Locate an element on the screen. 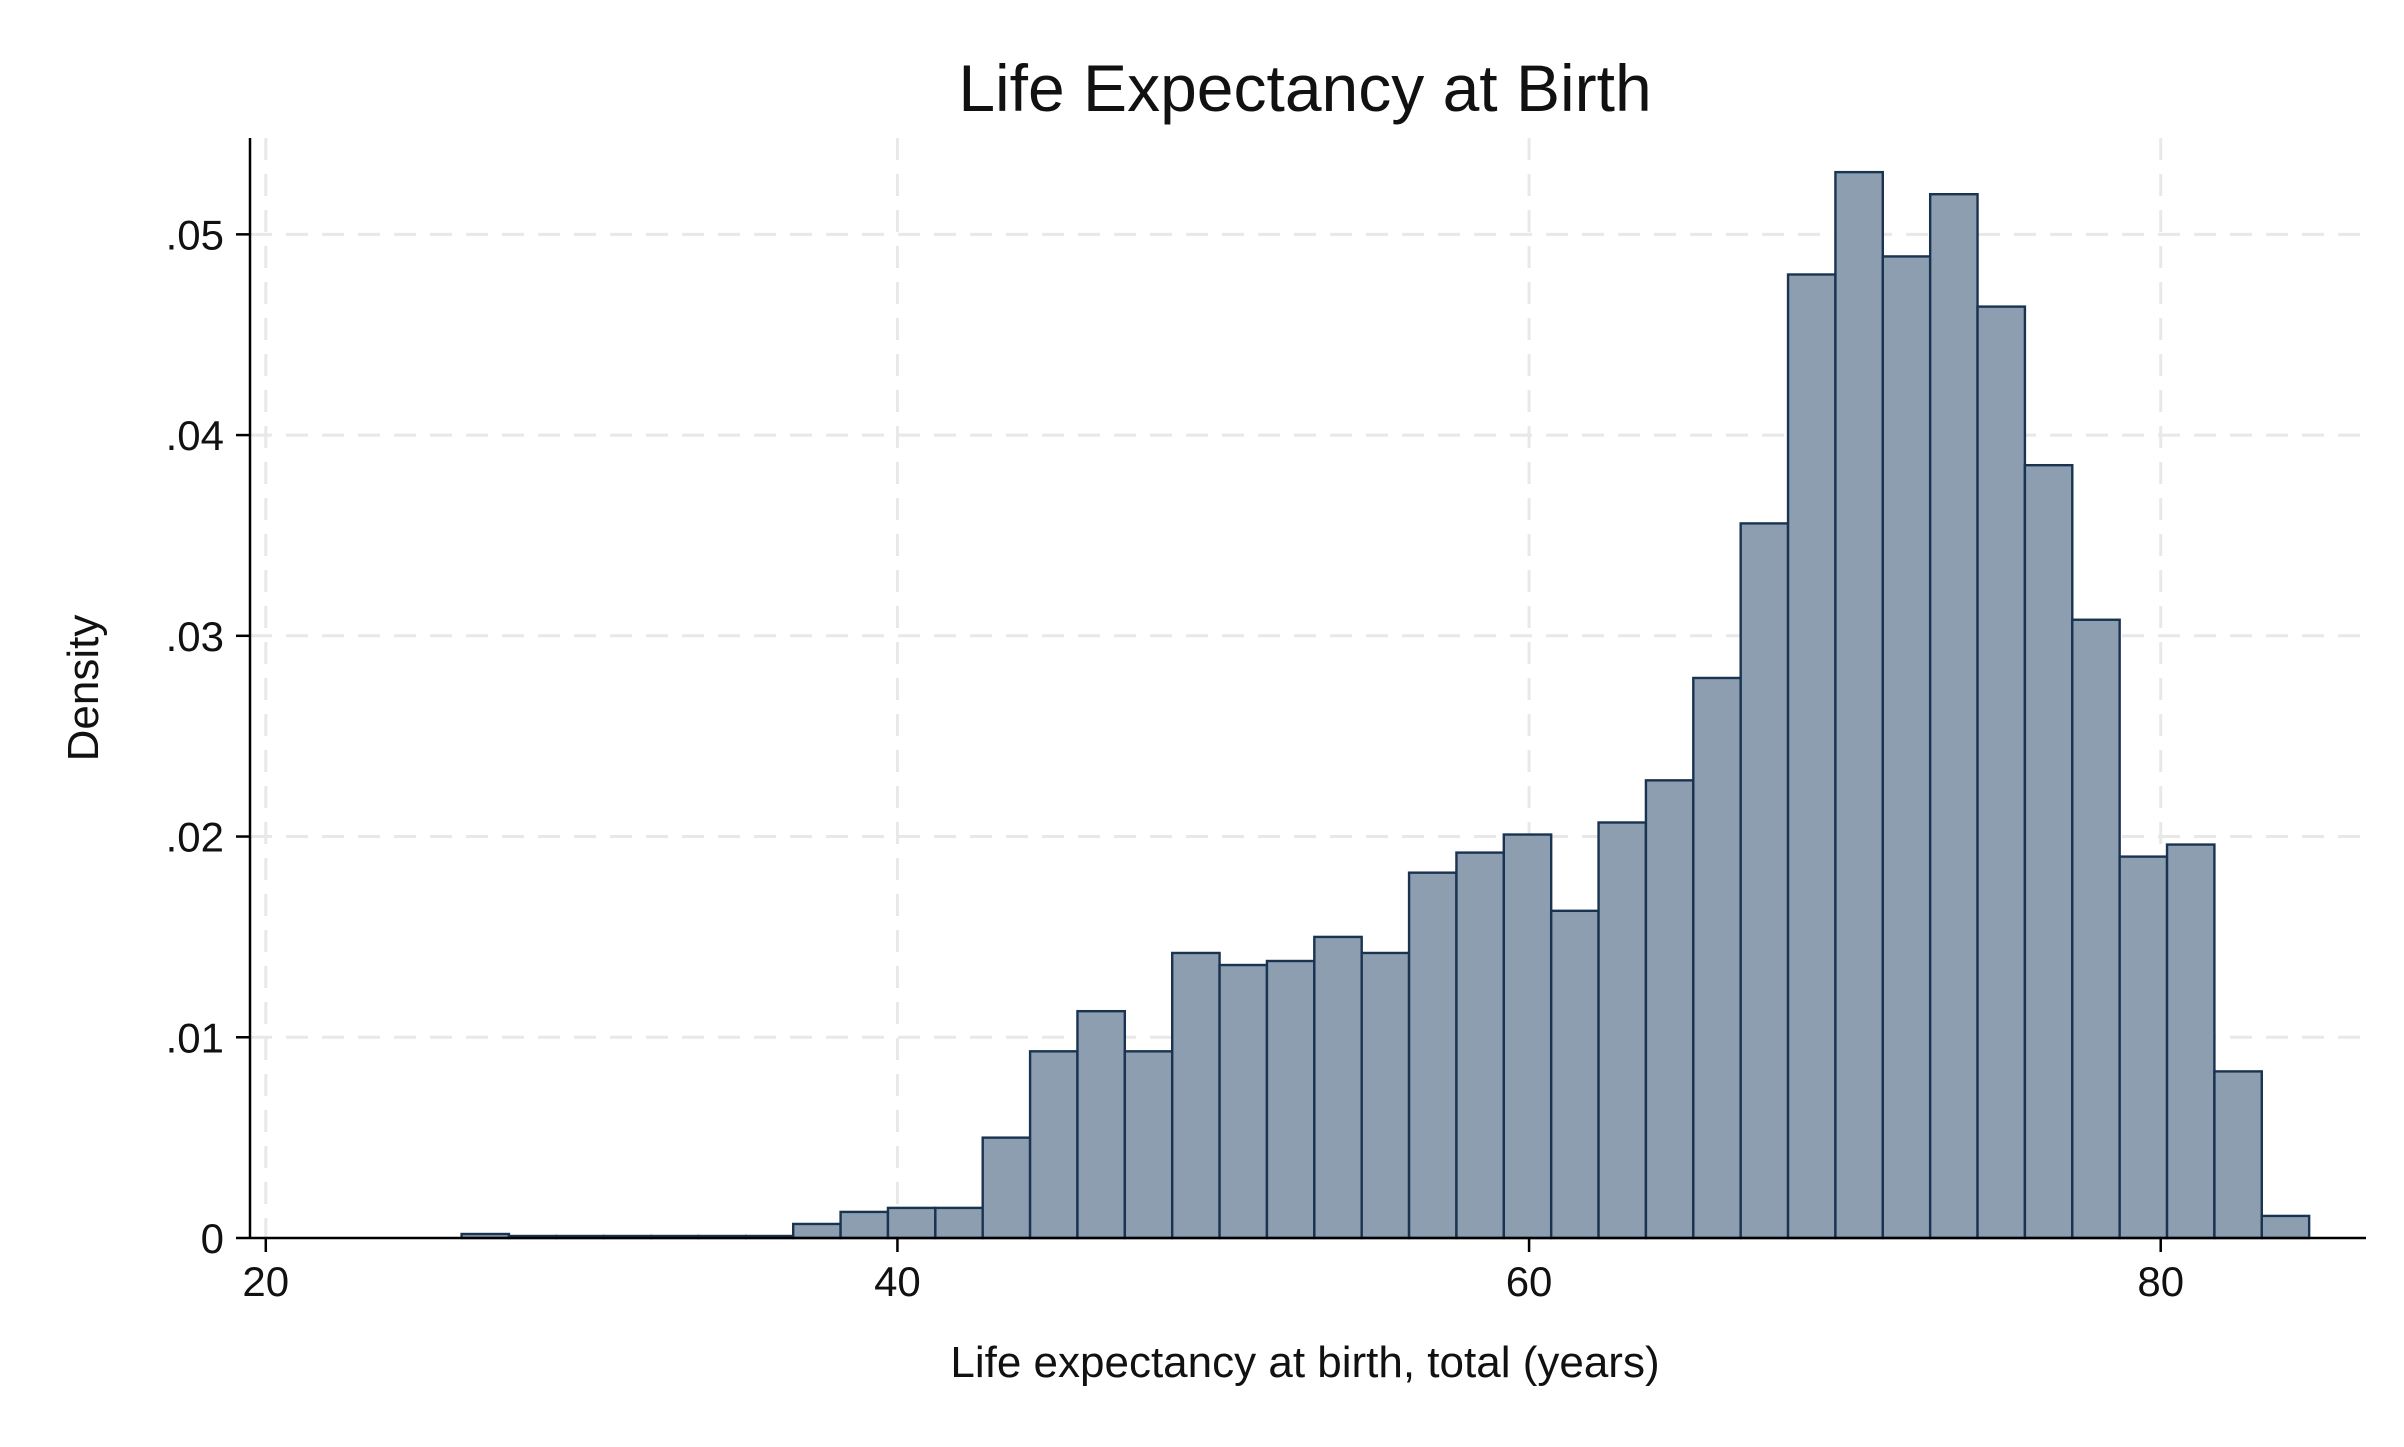  x-tick-label: 20 is located at coordinates (265, 1281).